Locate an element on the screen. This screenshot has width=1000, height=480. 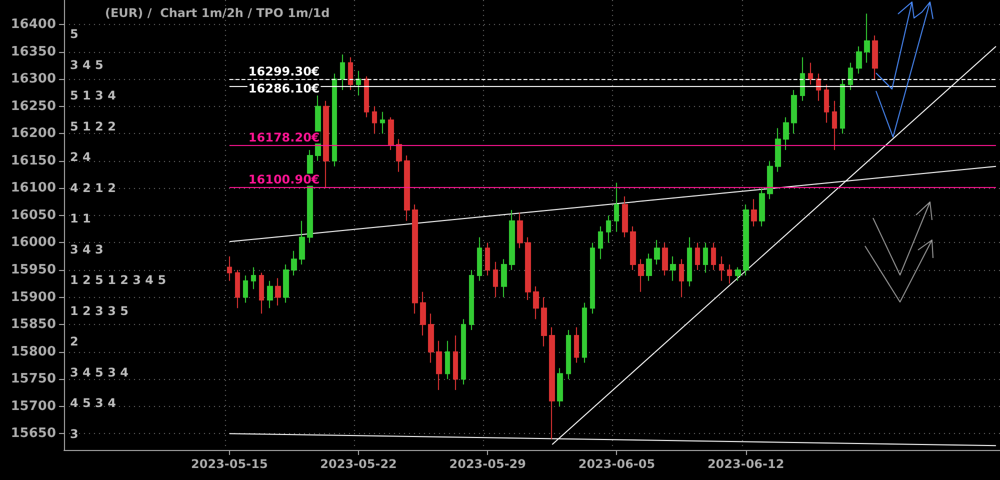
ref-line-label: 16100.90€ is located at coordinates (284, 179).